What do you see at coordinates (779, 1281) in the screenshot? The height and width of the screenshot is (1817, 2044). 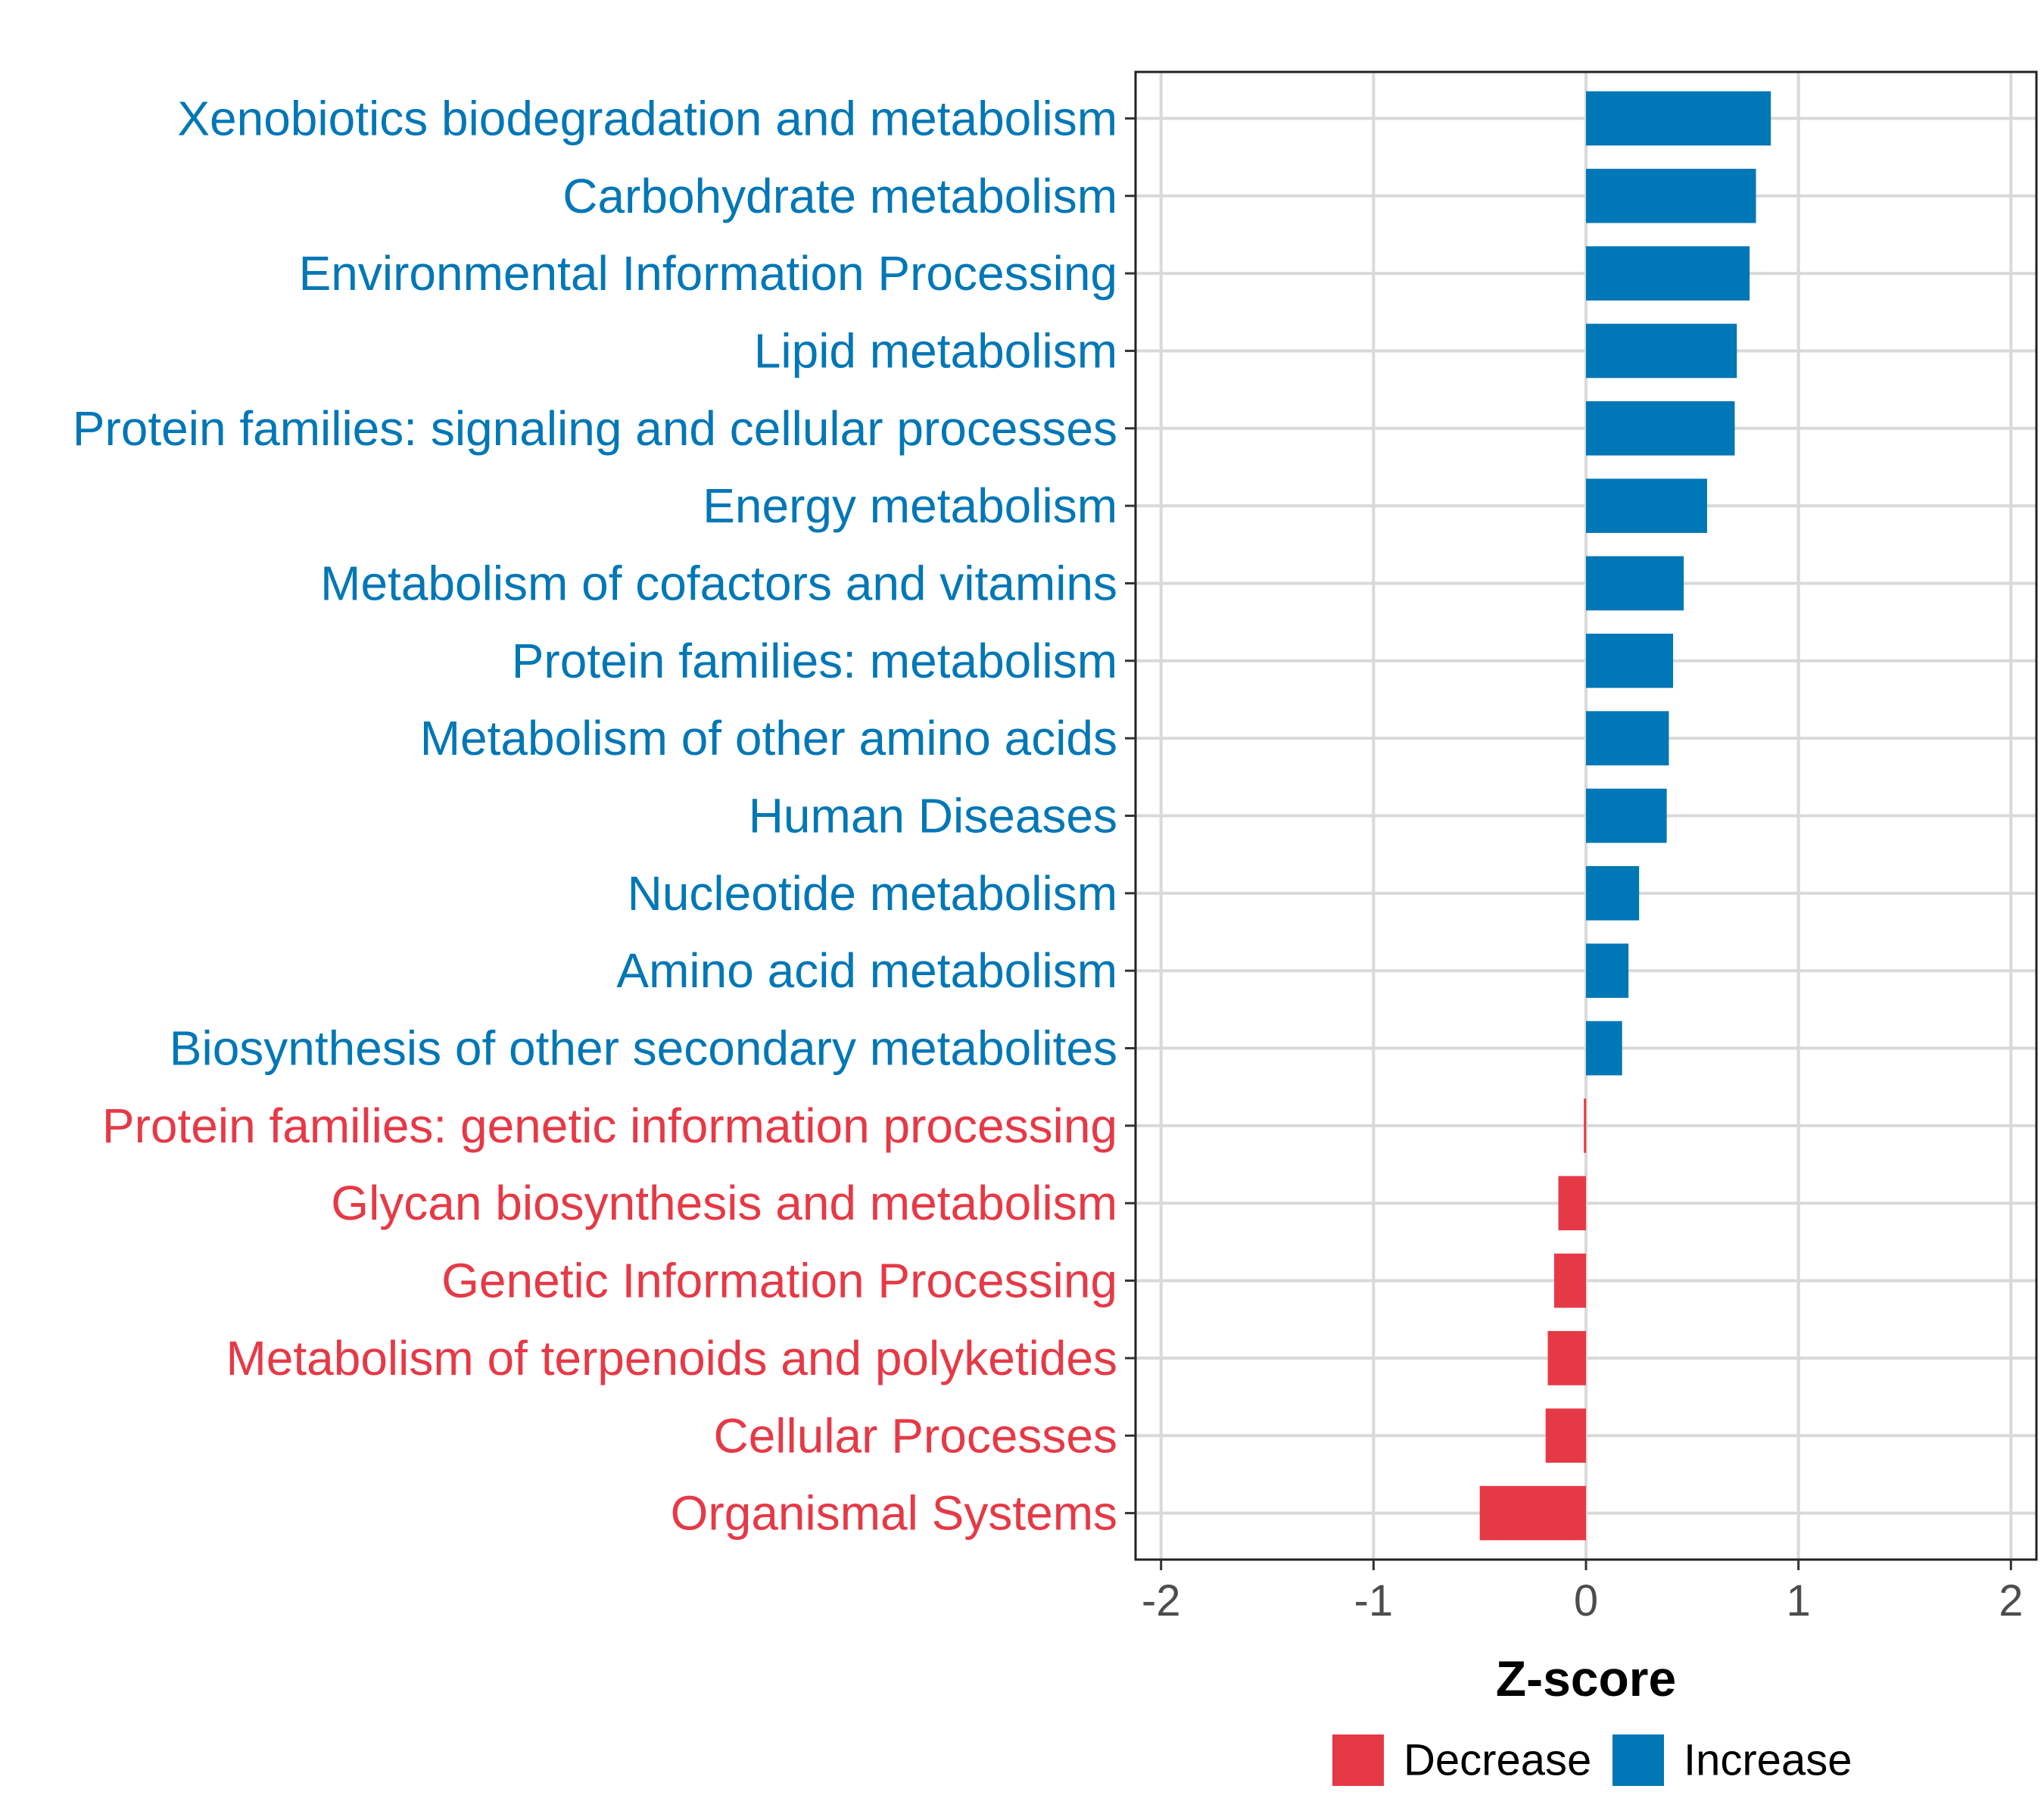 I see `category-label: Genetic Information Processing` at bounding box center [779, 1281].